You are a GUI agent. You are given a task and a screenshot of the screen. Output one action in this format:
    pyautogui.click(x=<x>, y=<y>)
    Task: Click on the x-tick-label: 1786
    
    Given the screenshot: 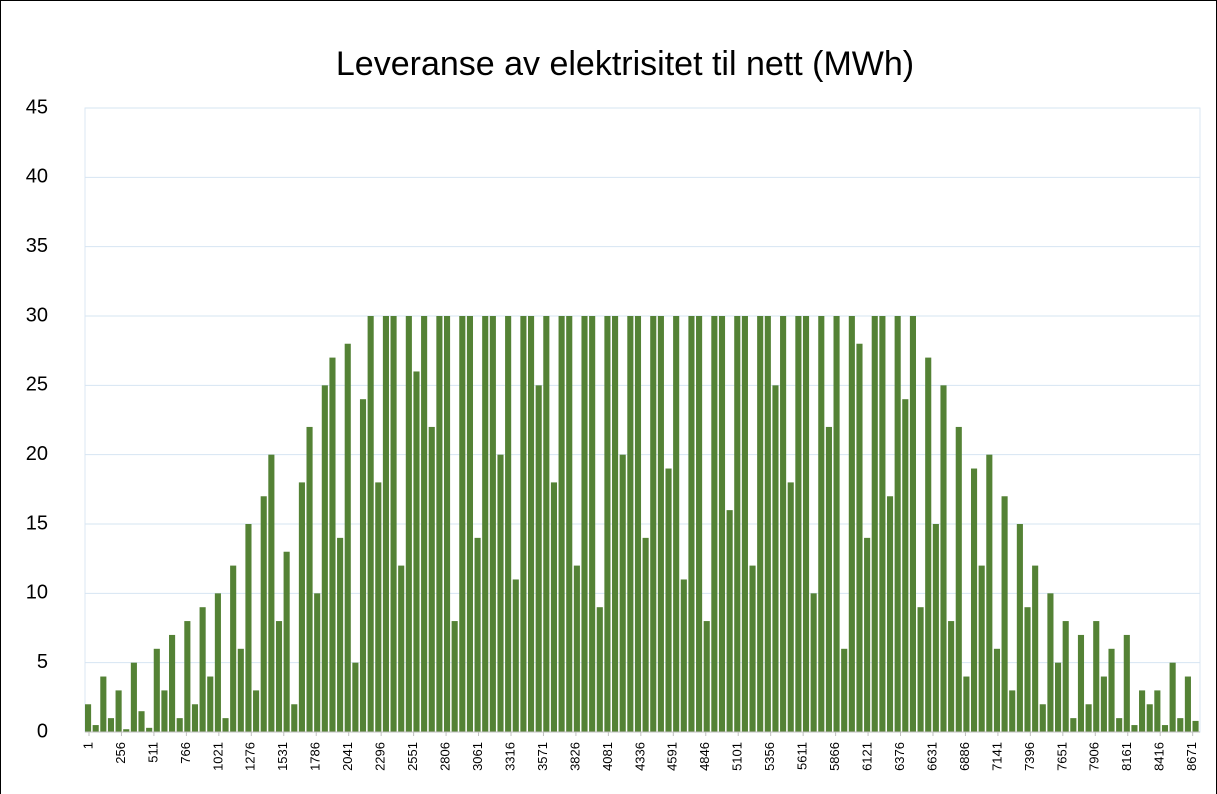 What is the action you would take?
    pyautogui.click(x=315, y=756)
    